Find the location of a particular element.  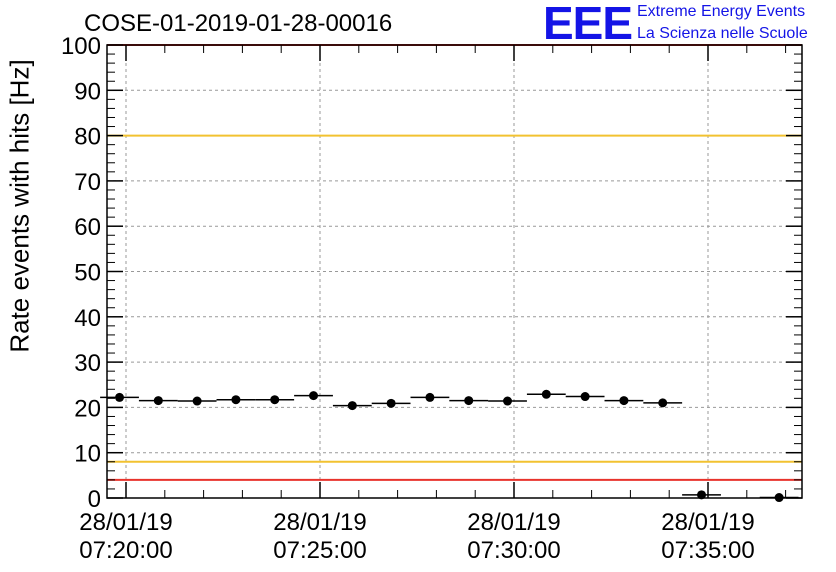

y-tick-label: 100 is located at coordinates (81, 46).